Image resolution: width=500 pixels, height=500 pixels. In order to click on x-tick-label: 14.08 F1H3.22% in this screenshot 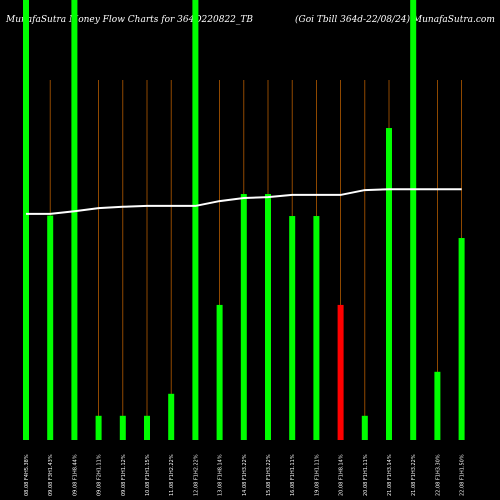, I will do `click(245, 475)`.